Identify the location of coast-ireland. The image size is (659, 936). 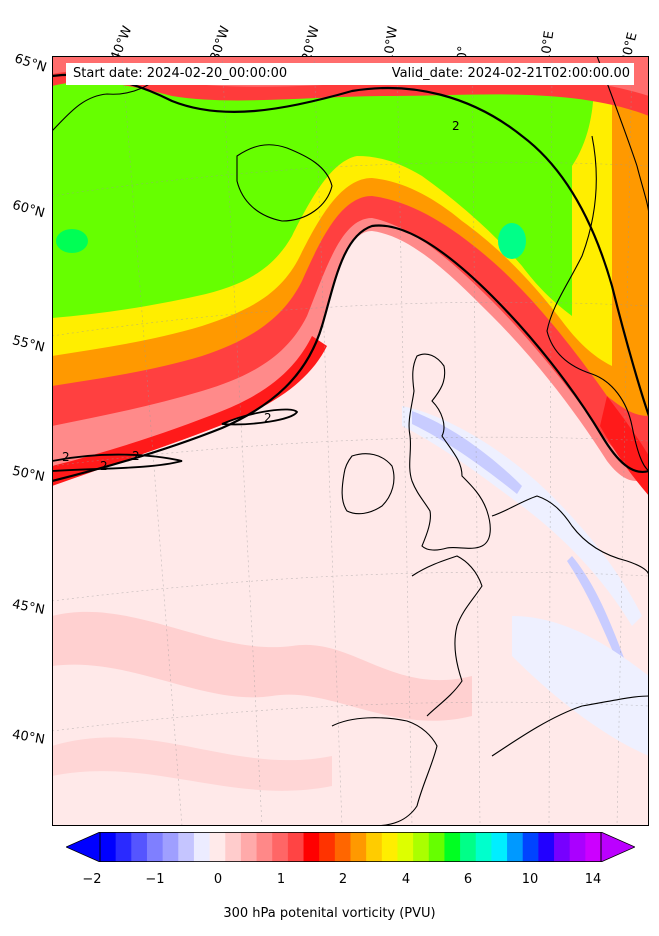
(368, 484).